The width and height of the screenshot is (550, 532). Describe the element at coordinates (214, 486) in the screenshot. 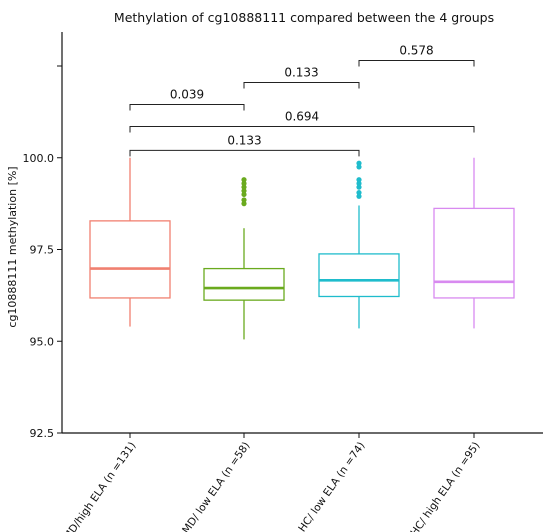

I see `x-tick-label: aMD/ low ELA (n =58)` at that location.